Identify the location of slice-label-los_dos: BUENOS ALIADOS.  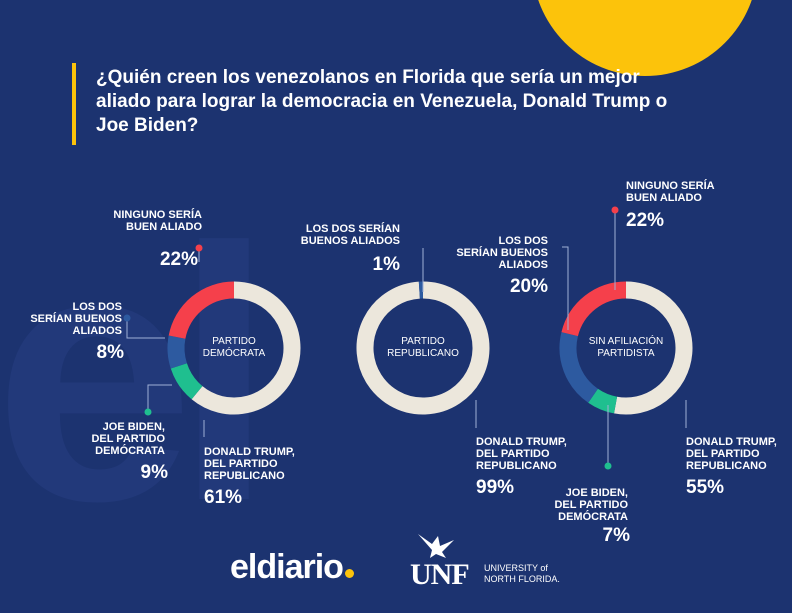
(350, 241).